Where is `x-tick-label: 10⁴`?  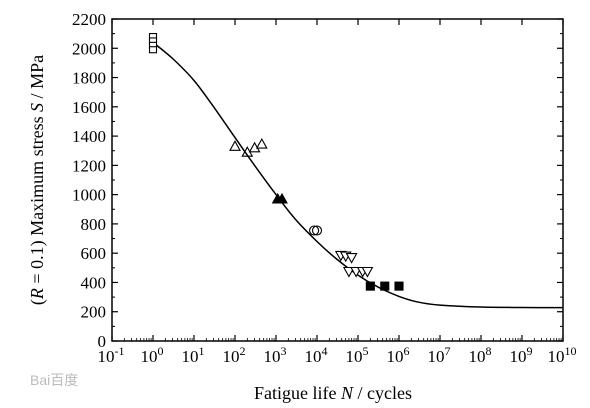
x-tick-label: 10⁴ is located at coordinates (316, 355).